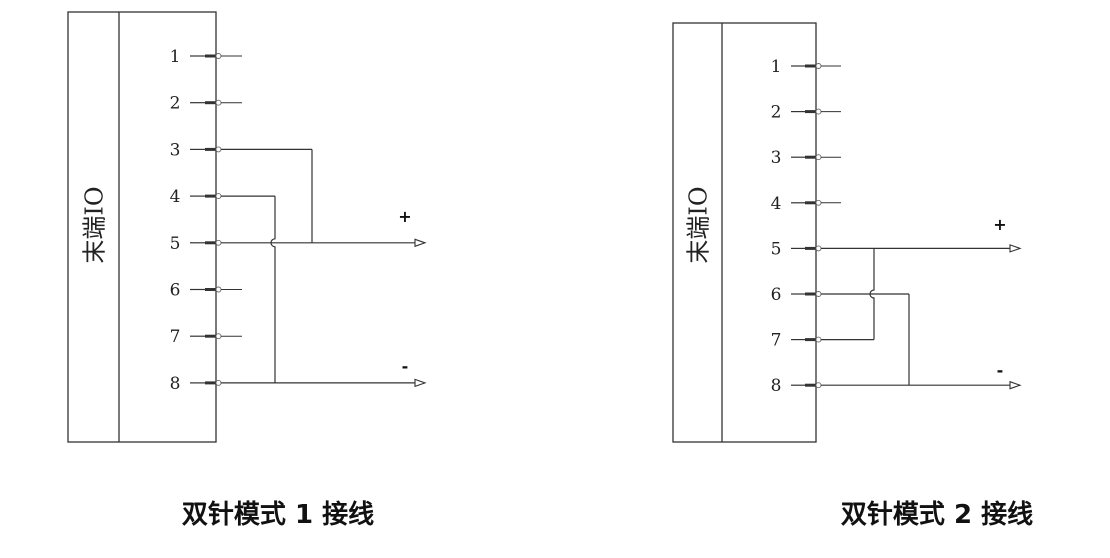  Describe the element at coordinates (278, 515) in the screenshot. I see `caption-mode-1: 双针模式 1 接线` at that location.